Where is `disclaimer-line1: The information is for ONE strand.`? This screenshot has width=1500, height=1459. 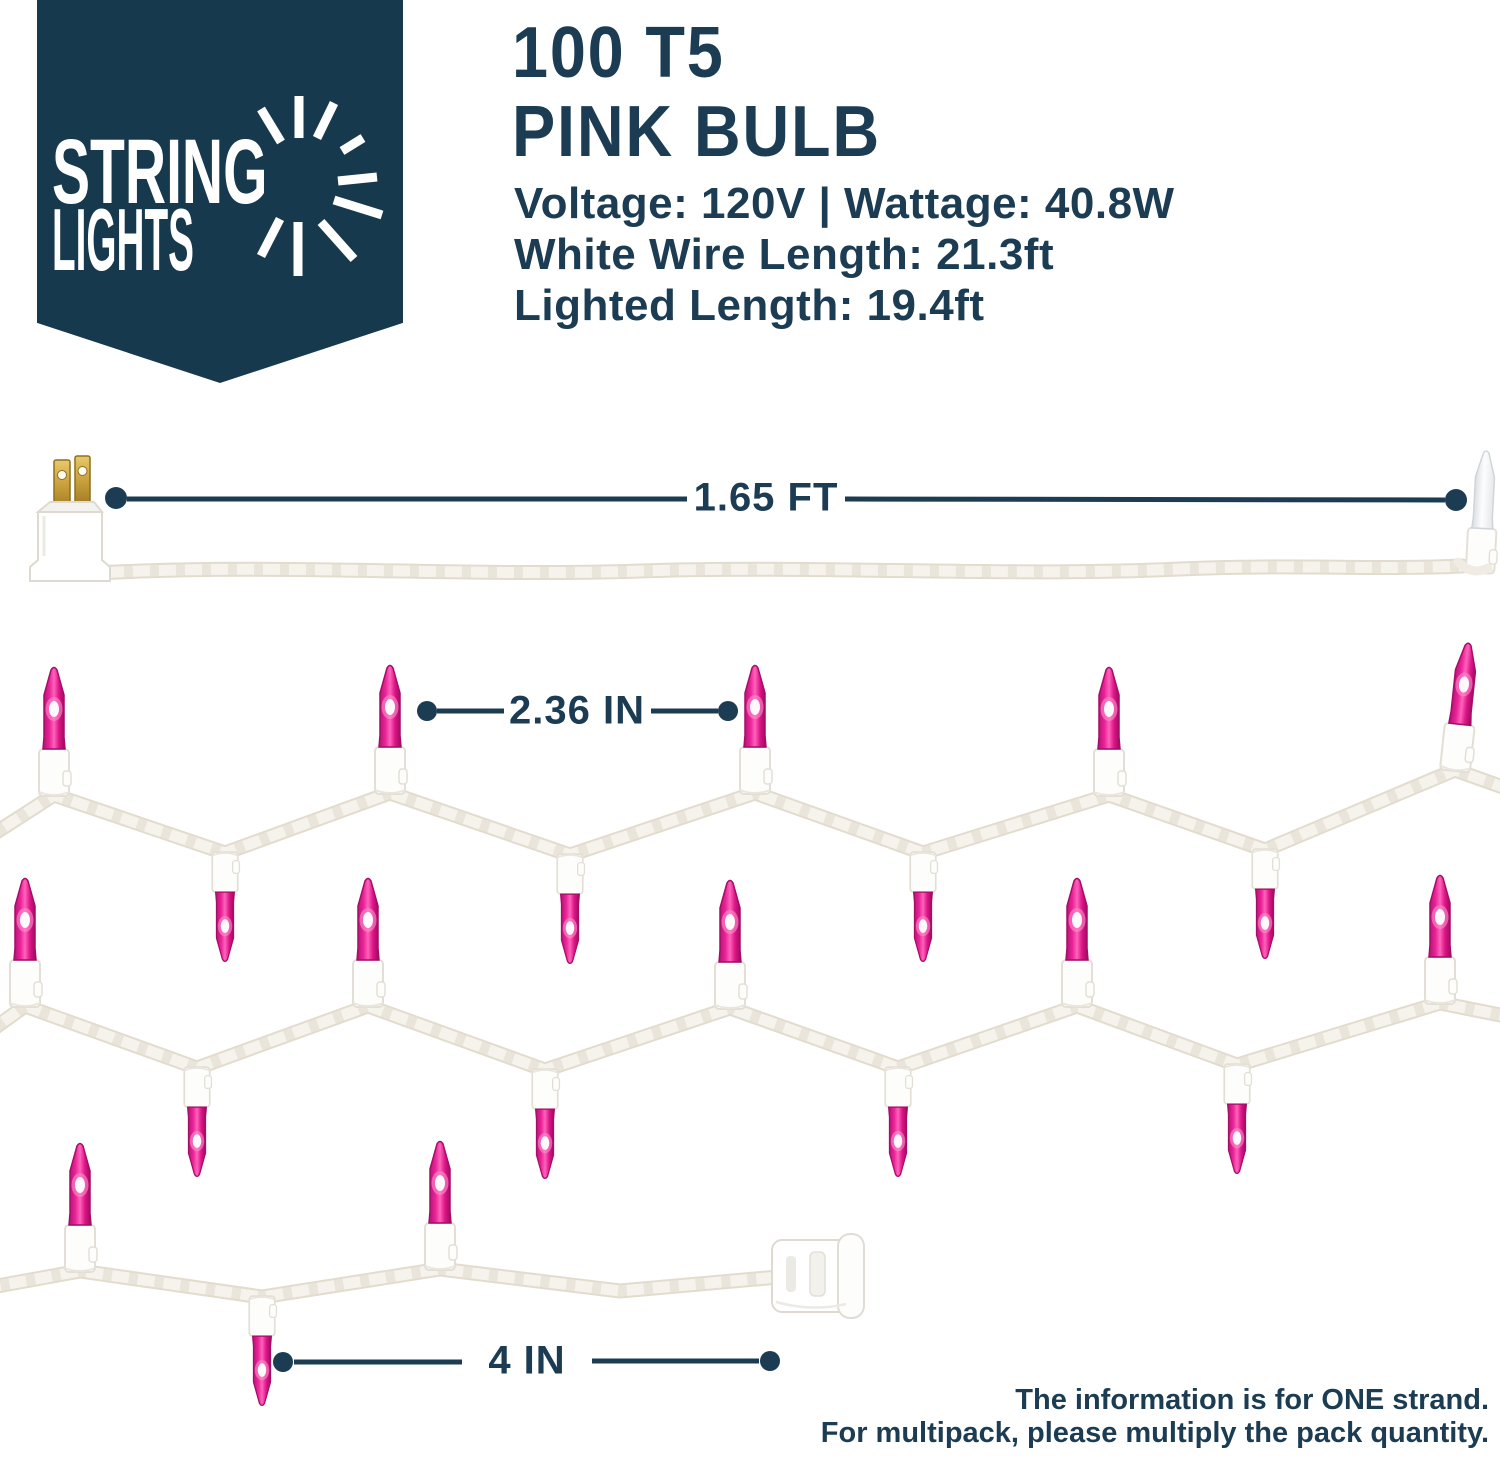
disclaimer-line1: The information is for ONE strand. is located at coordinates (1252, 1400).